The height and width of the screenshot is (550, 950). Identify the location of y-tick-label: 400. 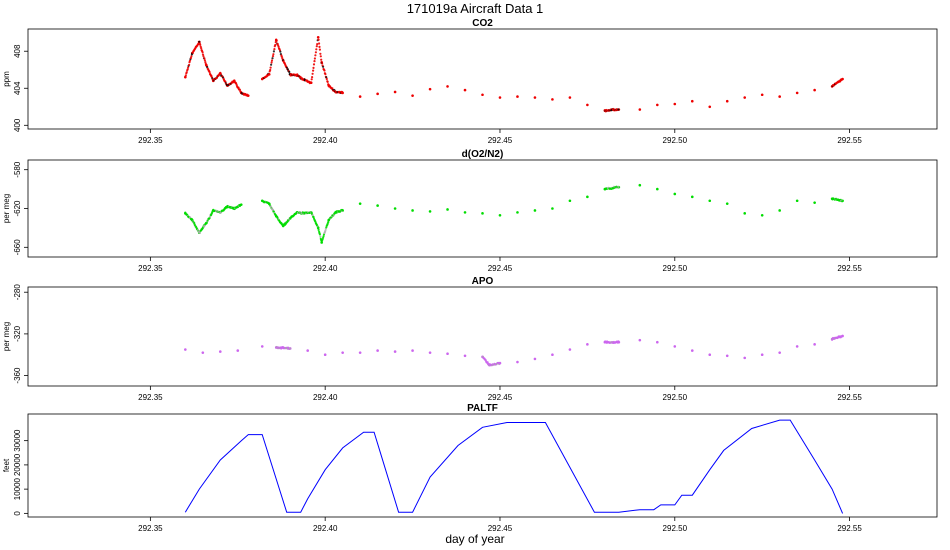
(17, 125).